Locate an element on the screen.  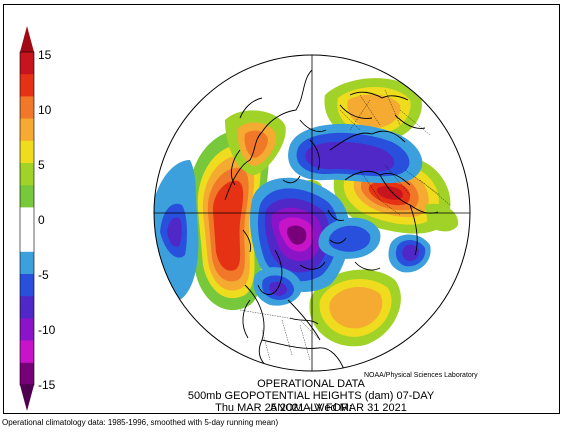
colorbar is located at coordinates (27, 218).